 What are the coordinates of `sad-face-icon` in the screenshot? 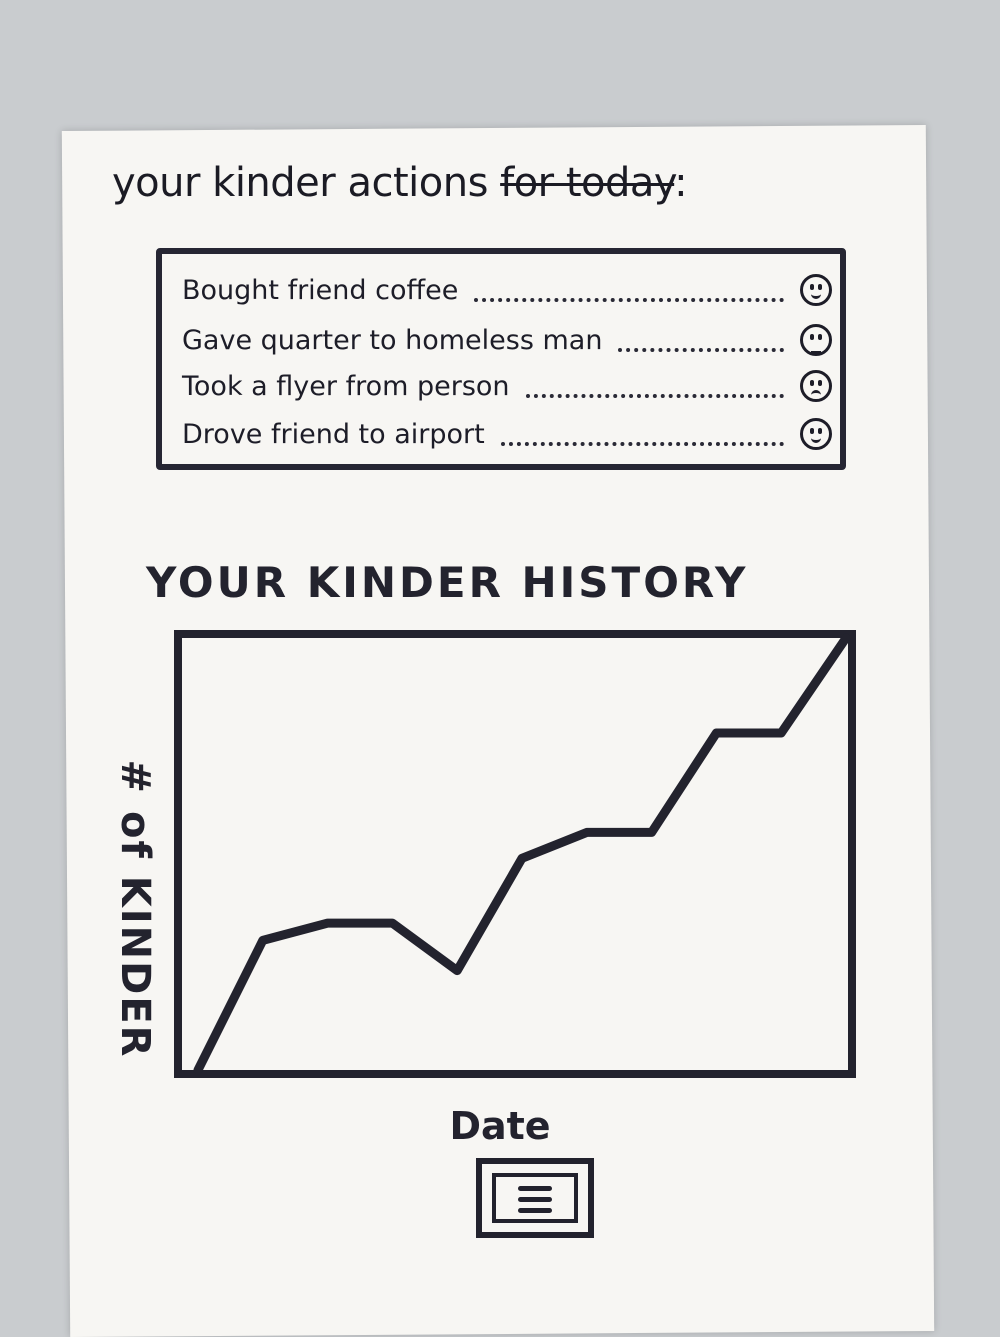 It's located at (816, 386).